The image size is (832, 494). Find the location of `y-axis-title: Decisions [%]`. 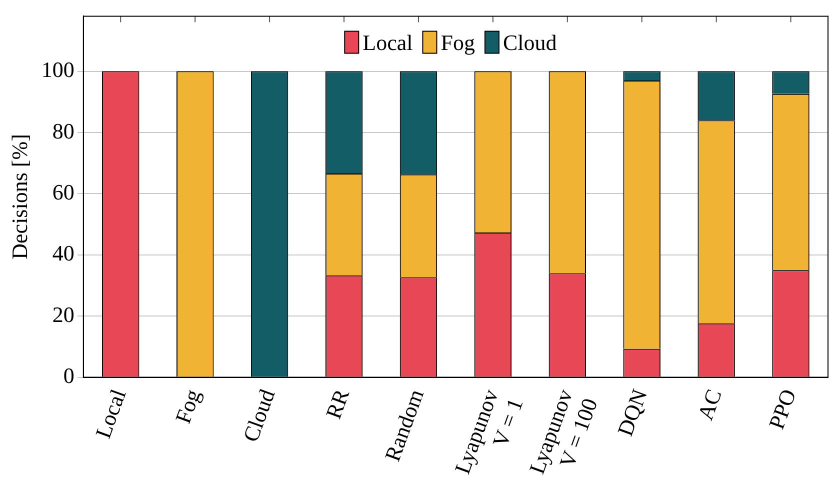

y-axis-title: Decisions [%] is located at coordinates (19, 197).